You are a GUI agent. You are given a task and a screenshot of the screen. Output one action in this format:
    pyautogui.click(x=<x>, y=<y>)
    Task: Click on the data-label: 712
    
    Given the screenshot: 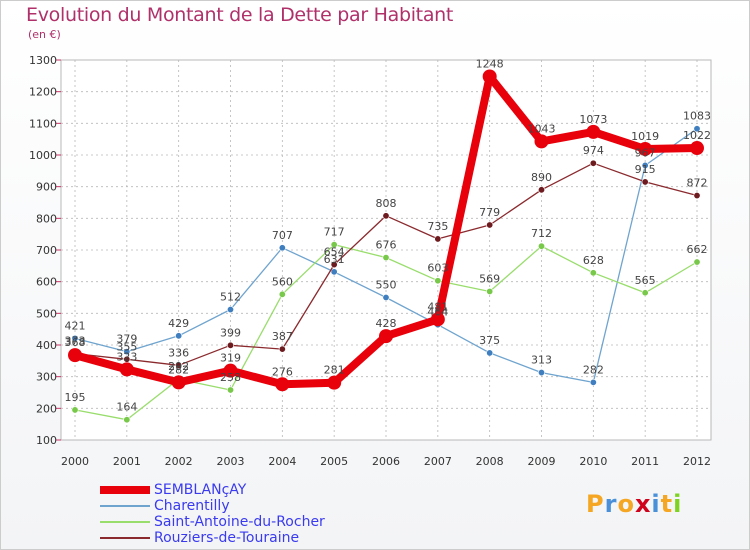 What is the action you would take?
    pyautogui.click(x=541, y=233)
    